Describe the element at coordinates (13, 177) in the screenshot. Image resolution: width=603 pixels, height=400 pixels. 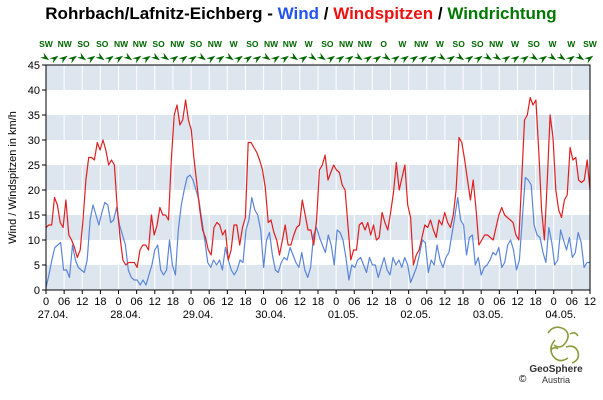
I see `y-axis-label: Wind / Windspitzen in km/h` at that location.